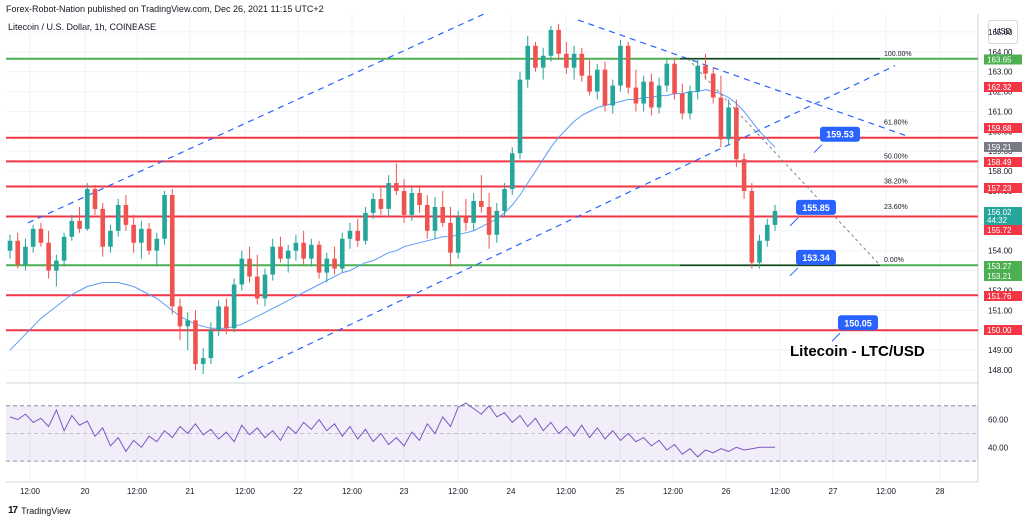 This screenshot has height=520, width=1024. Describe the element at coordinates (886, 491) in the screenshot. I see `time-tick-16: 12:00` at that location.